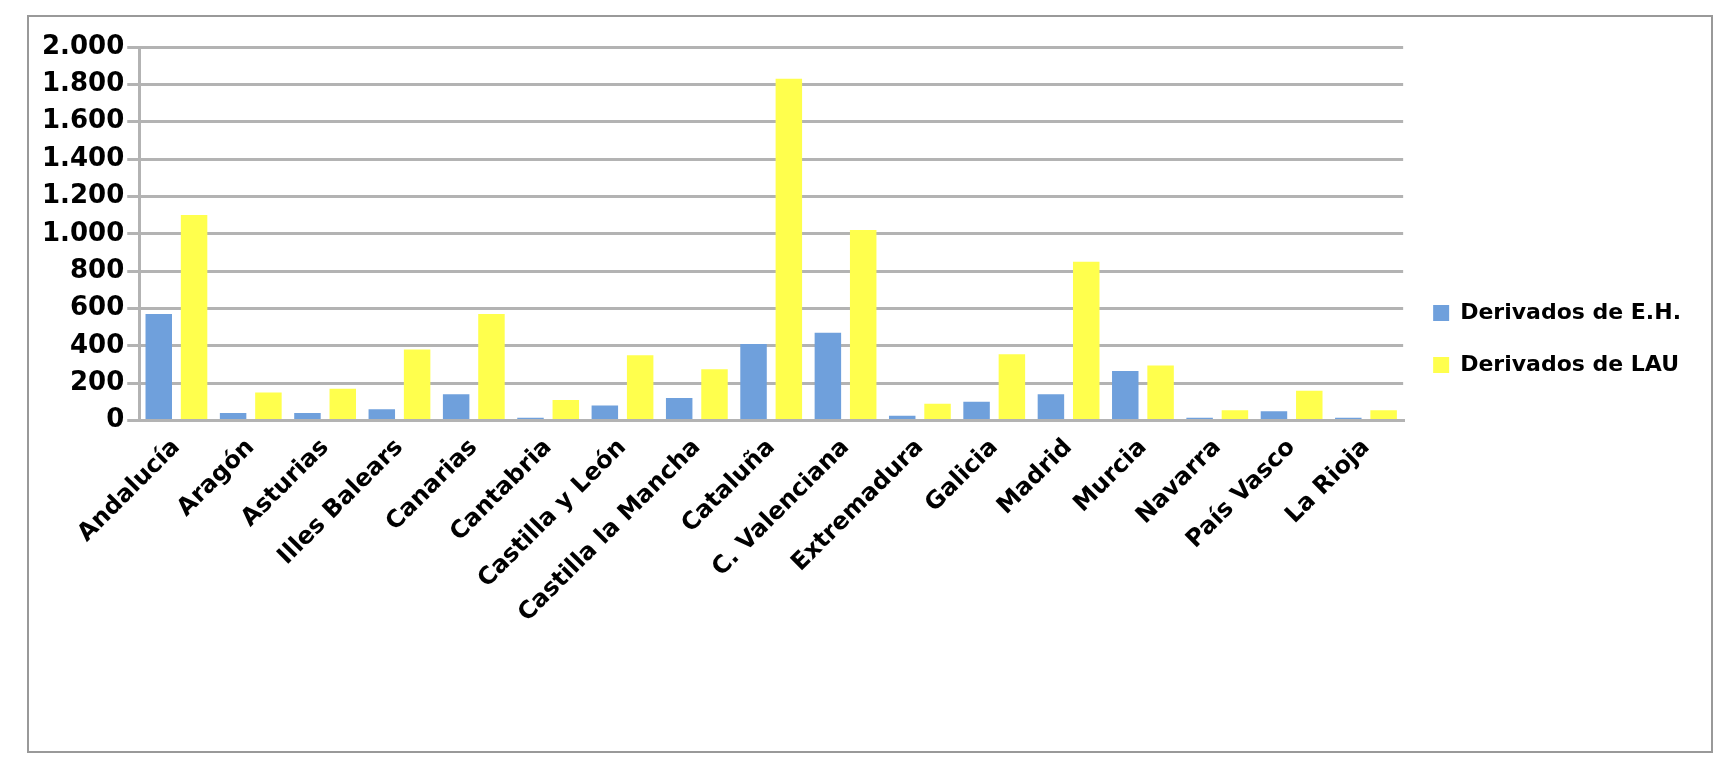  What do you see at coordinates (97, 380) in the screenshot?
I see `y-tick-label: 200` at bounding box center [97, 380].